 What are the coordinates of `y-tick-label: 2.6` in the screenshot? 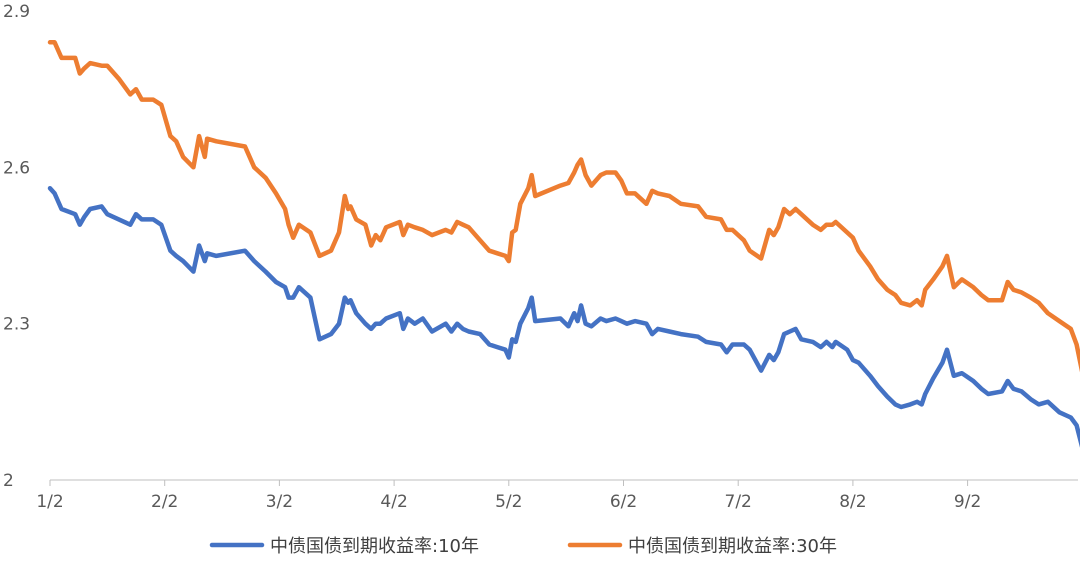 It's located at (16, 168).